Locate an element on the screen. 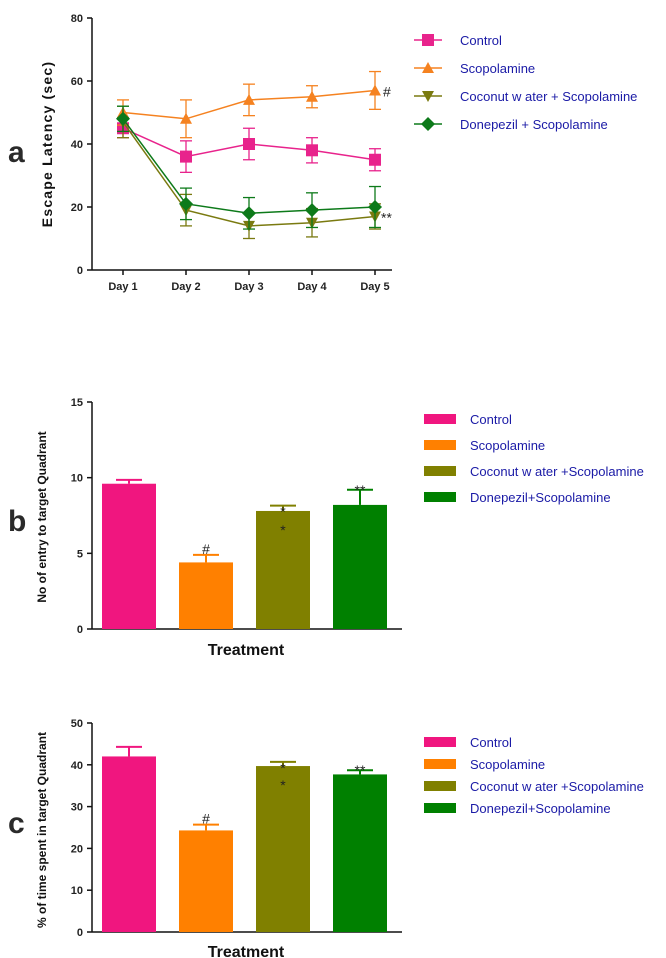 Image resolution: width=666 pixels, height=958 pixels. y-tick-label-c: 0 is located at coordinates (80, 933).